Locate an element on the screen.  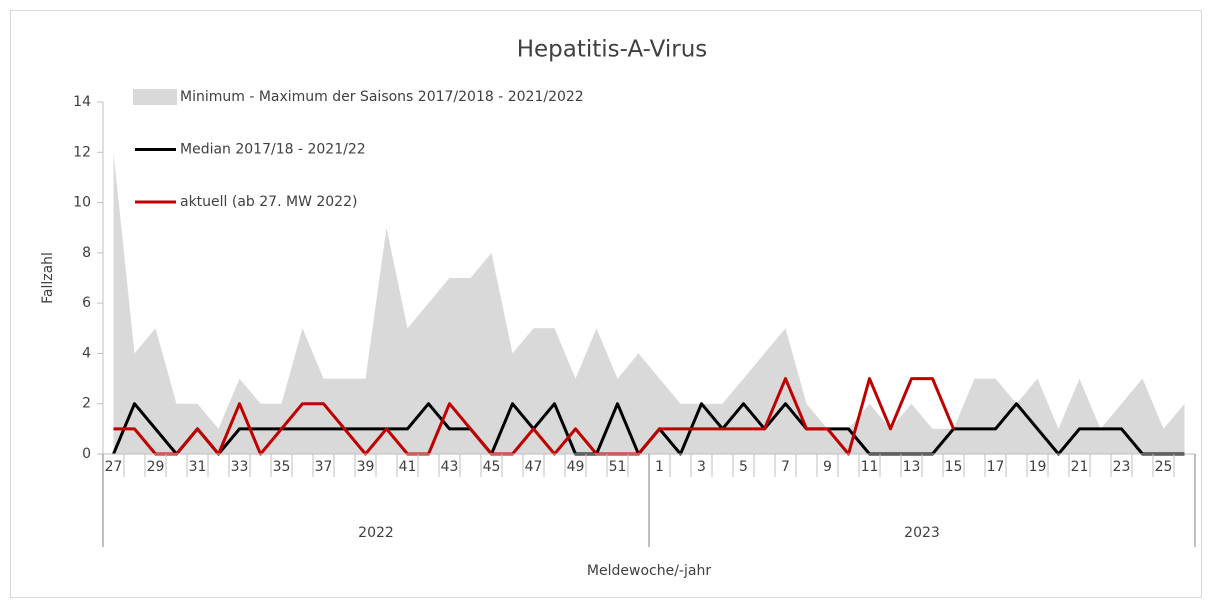
legend-swatch is located at coordinates (155, 97).